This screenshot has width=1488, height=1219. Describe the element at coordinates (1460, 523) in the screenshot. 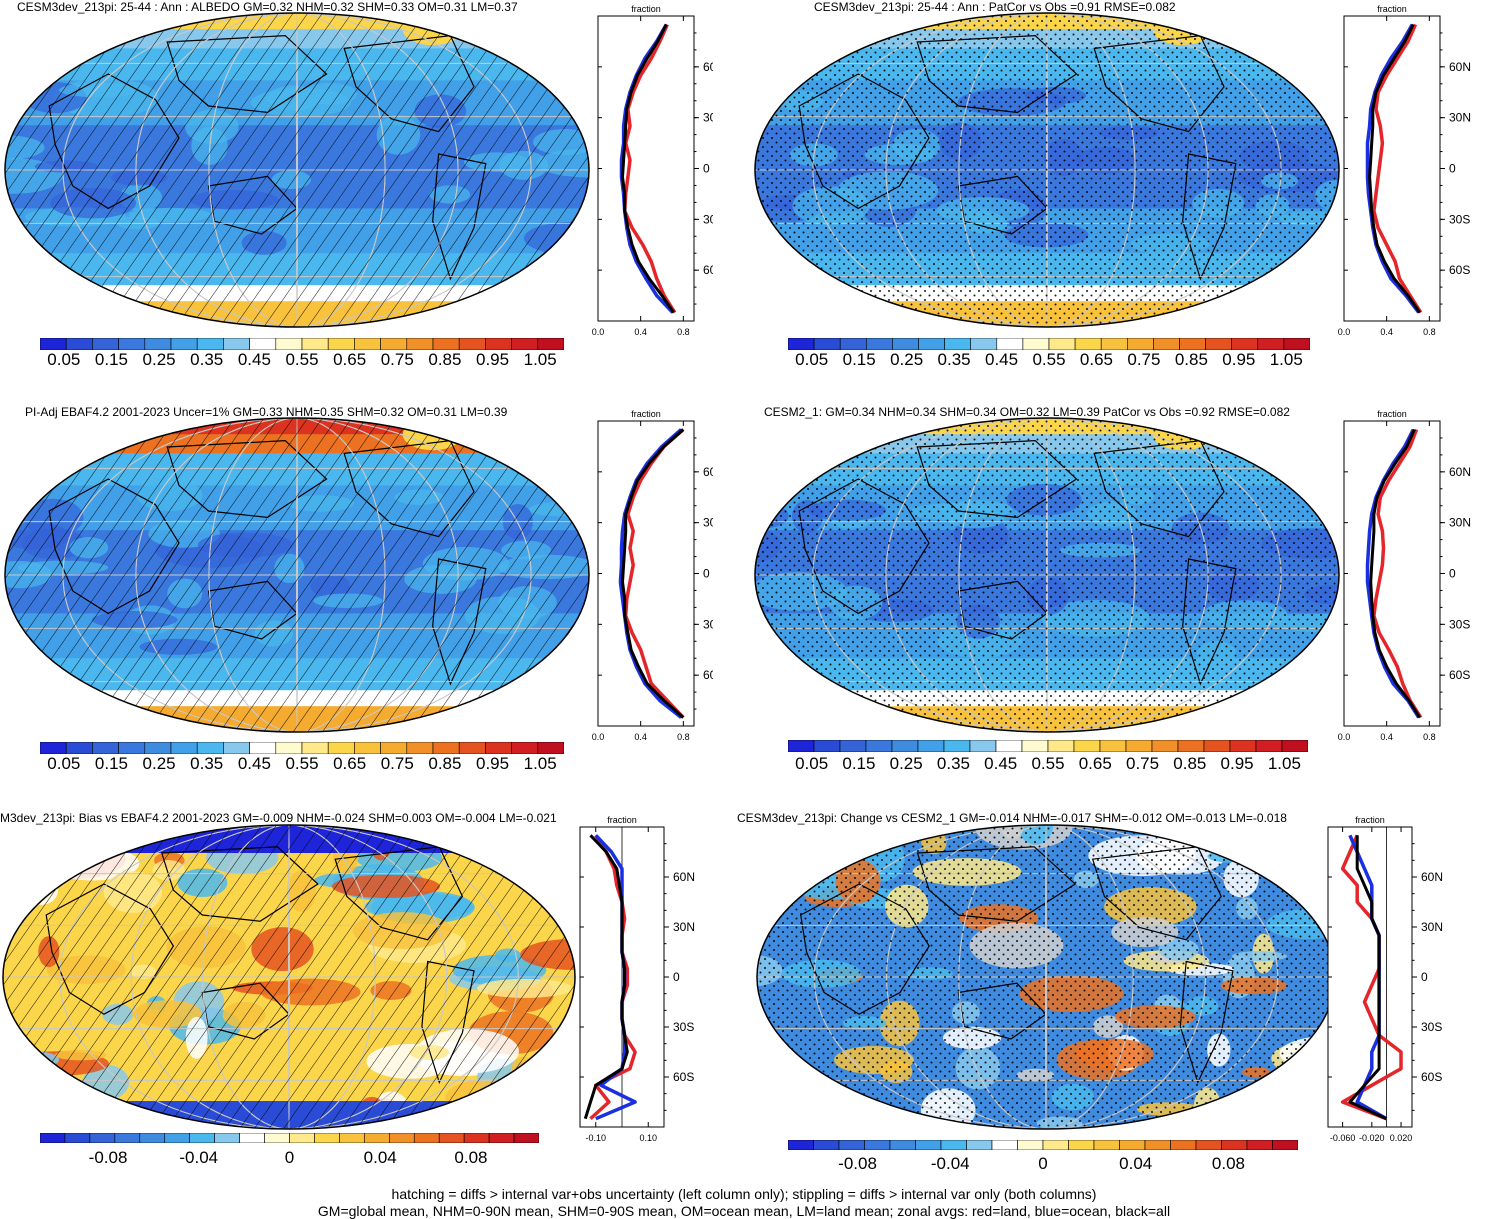

I see `lat-tick-label: 30N` at that location.